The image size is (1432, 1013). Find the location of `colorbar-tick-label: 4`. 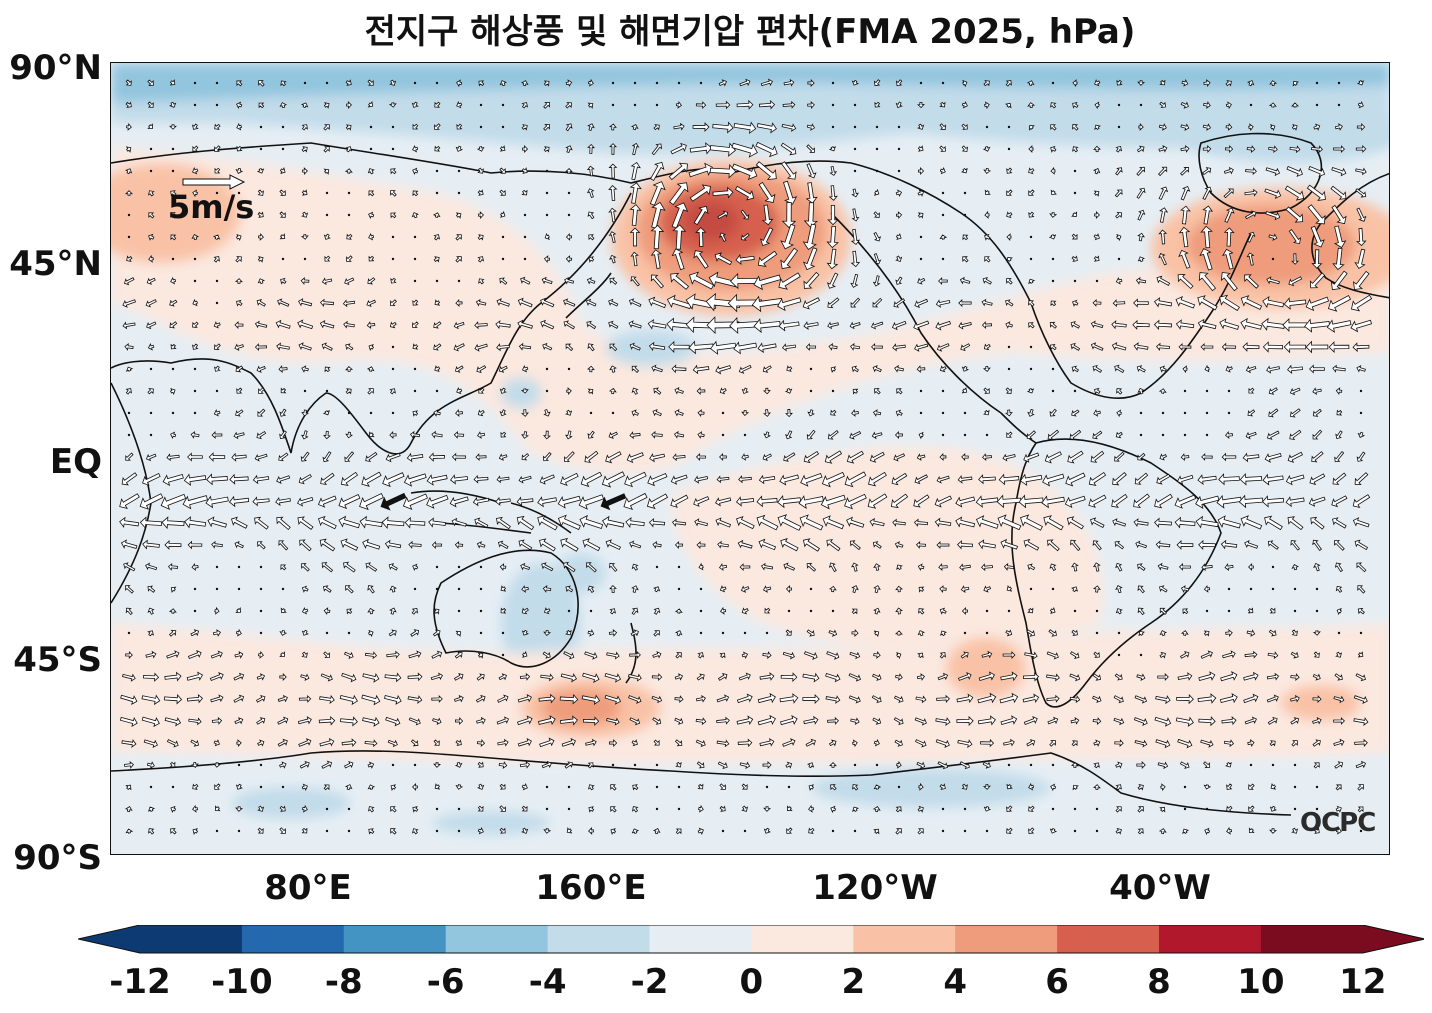

colorbar-tick-label: 4 is located at coordinates (955, 982).